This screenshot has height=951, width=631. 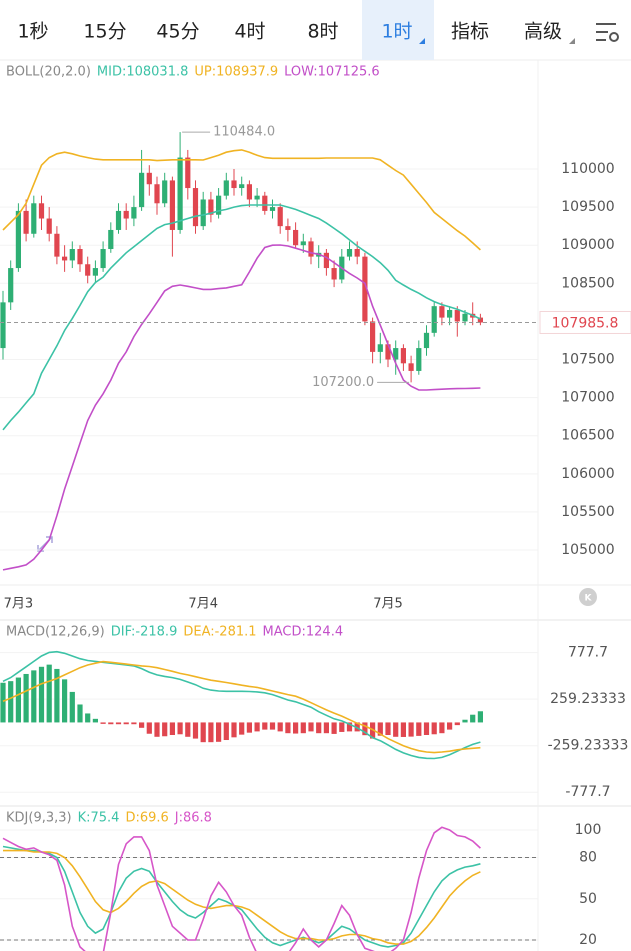 What do you see at coordinates (193, 818) in the screenshot?
I see `indicator-label: J:86.8` at bounding box center [193, 818].